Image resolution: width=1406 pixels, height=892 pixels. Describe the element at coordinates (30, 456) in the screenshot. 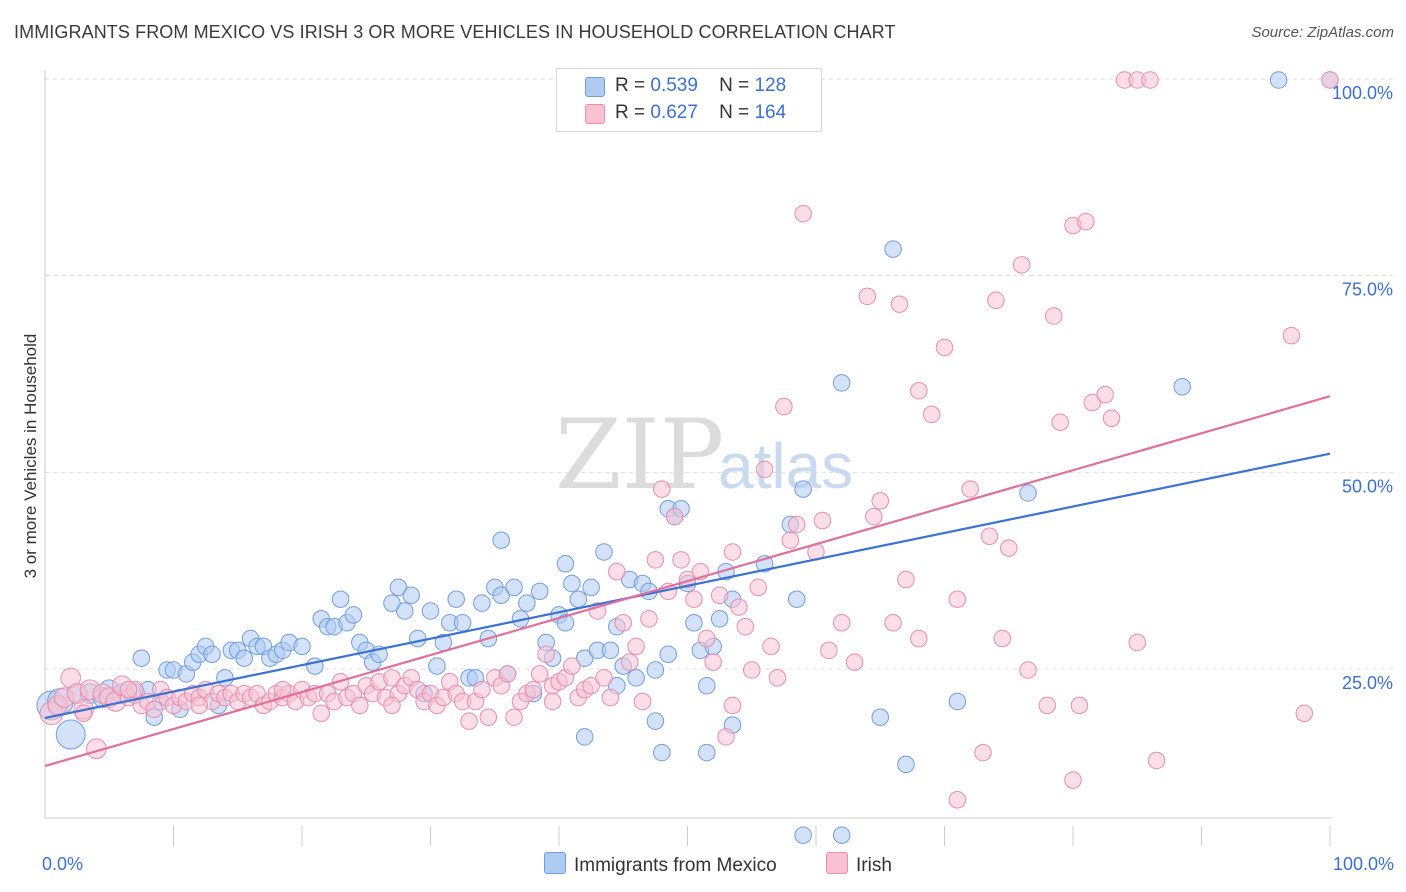

I see `y-axis-label: 3 or more Vehicles in Household` at that location.